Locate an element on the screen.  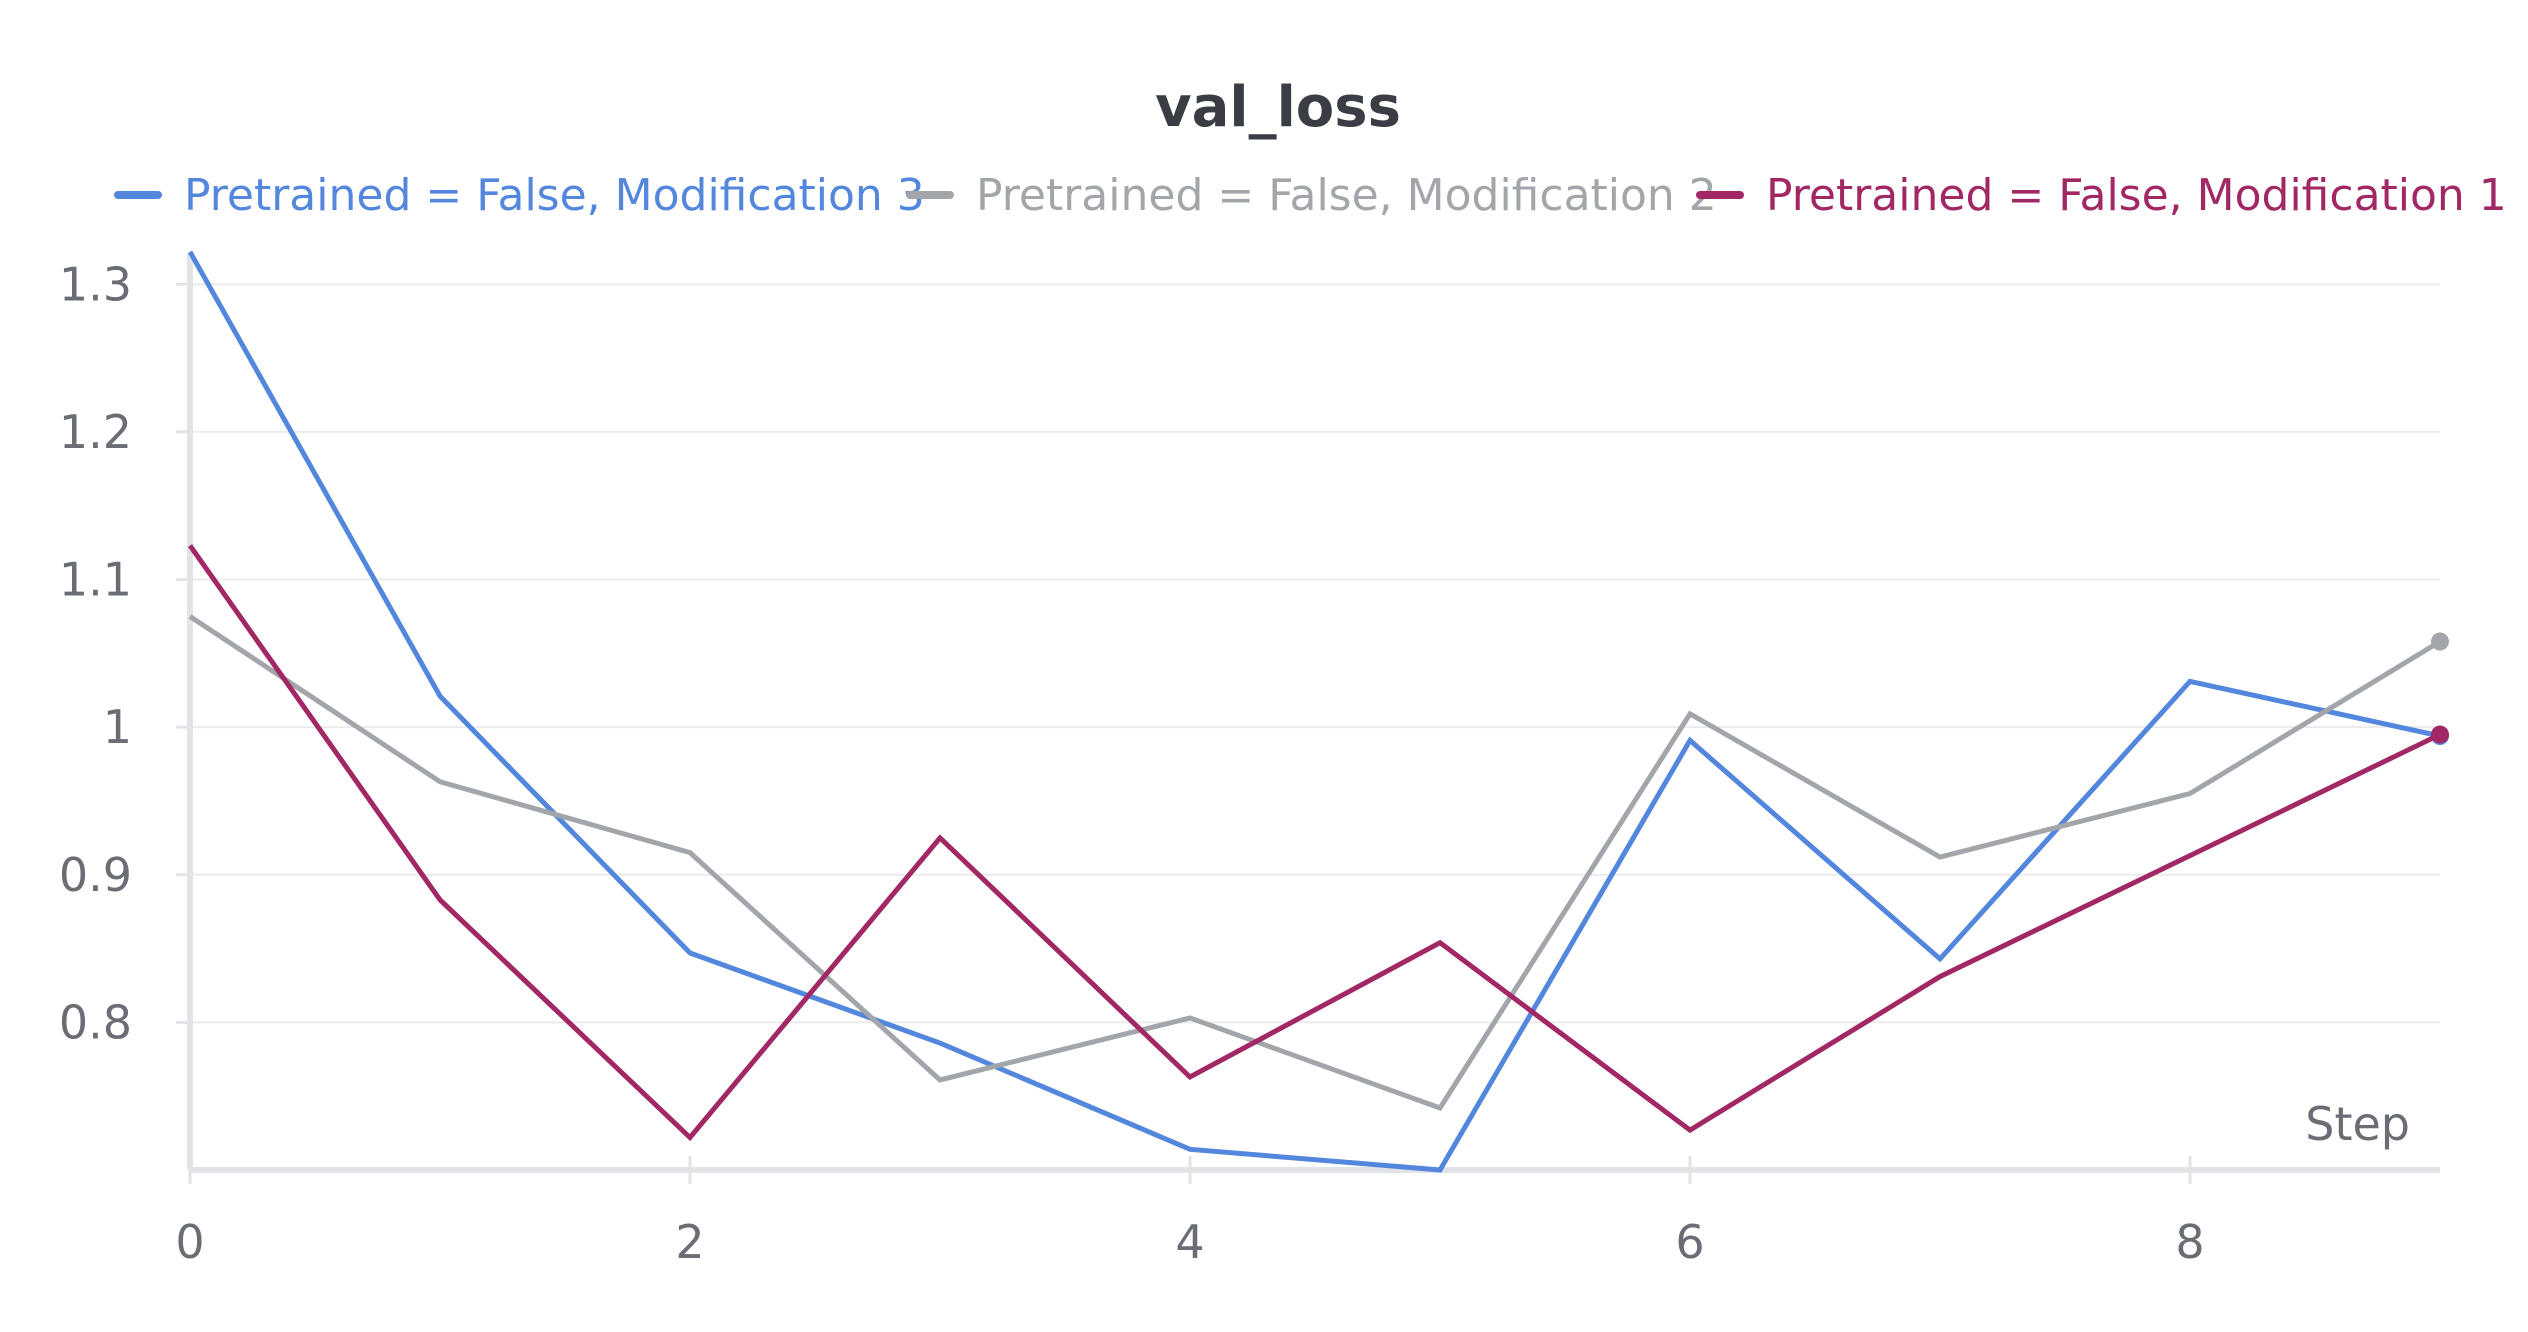
x-tick-label-0: 0 is located at coordinates (189, 1242).